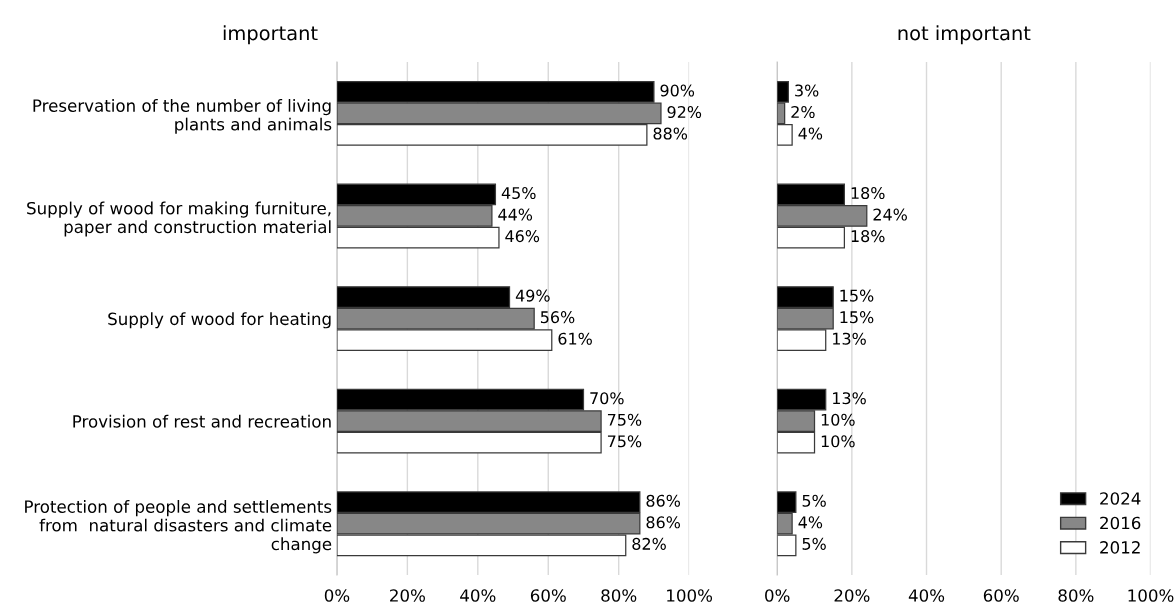  Describe the element at coordinates (515, 214) in the screenshot. I see `data-label: 44%` at that location.